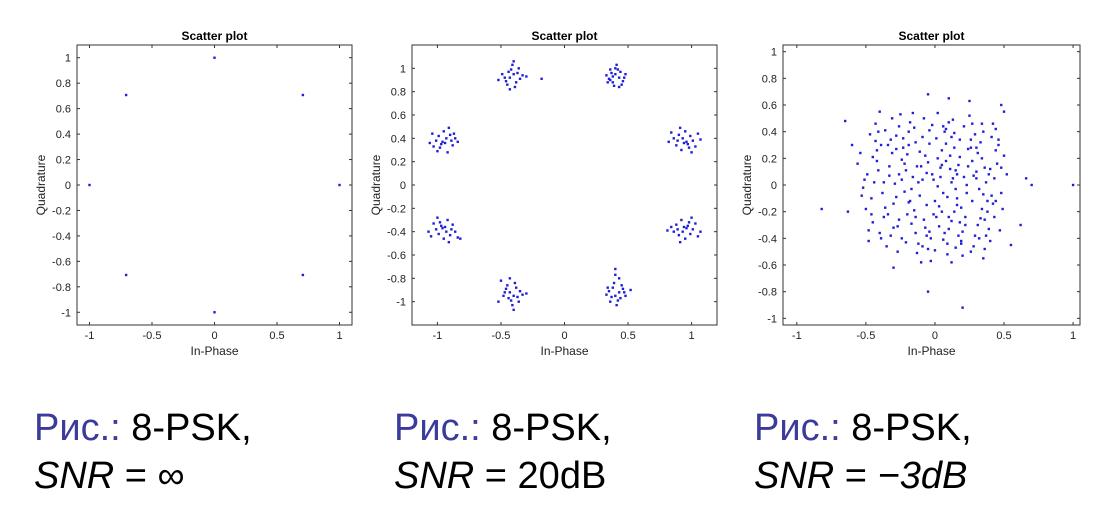 This screenshot has width=1093, height=531. I want to click on caption-text: 8-PSK,, so click(546, 428).